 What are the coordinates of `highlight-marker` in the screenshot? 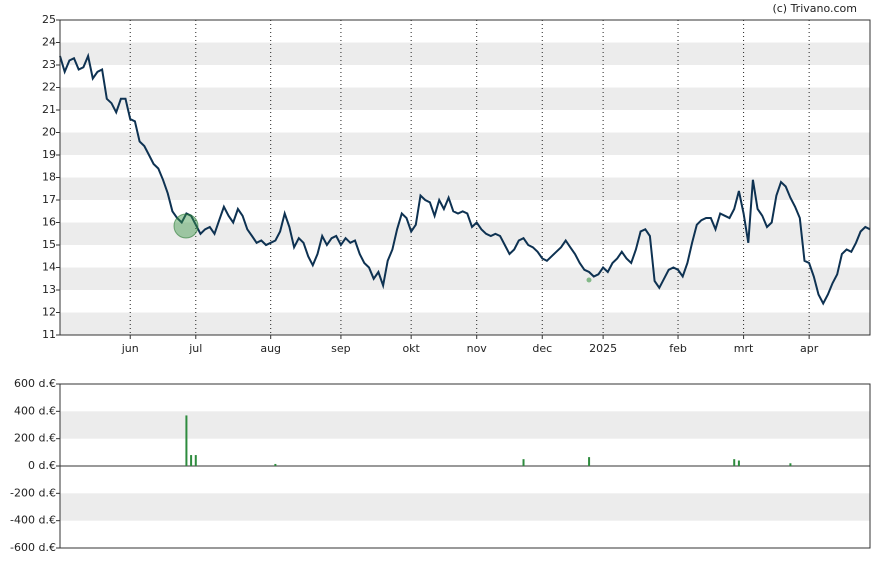 It's located at (186, 226).